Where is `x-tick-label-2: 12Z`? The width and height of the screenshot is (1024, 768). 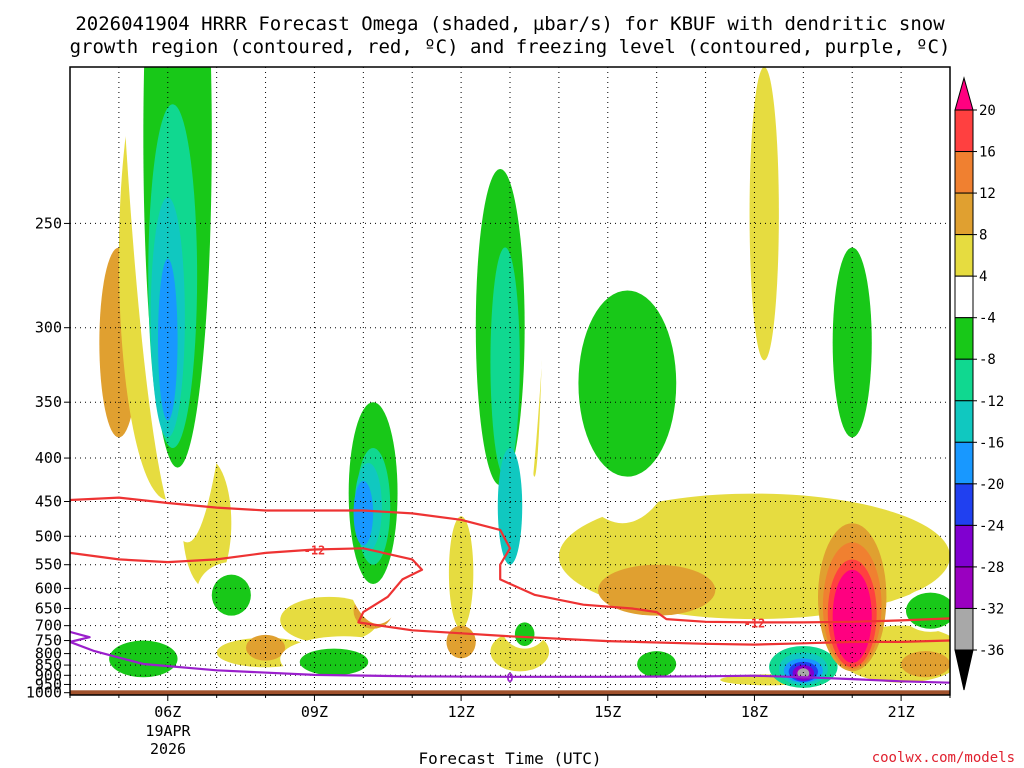
x-tick-label-2: 12Z is located at coordinates (461, 712).